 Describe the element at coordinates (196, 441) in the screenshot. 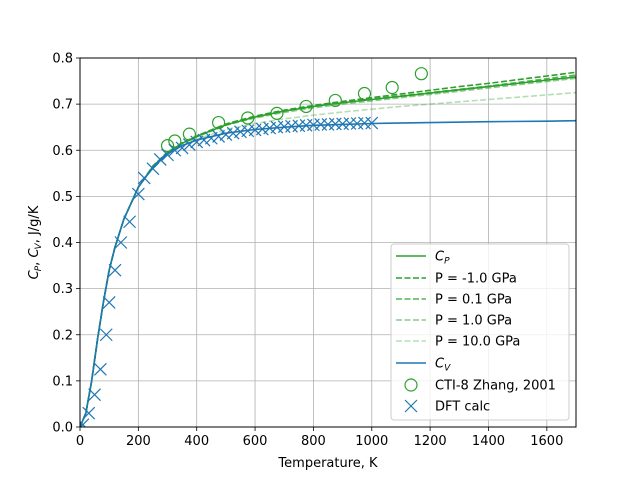

I see `x-tick-label: 400` at that location.